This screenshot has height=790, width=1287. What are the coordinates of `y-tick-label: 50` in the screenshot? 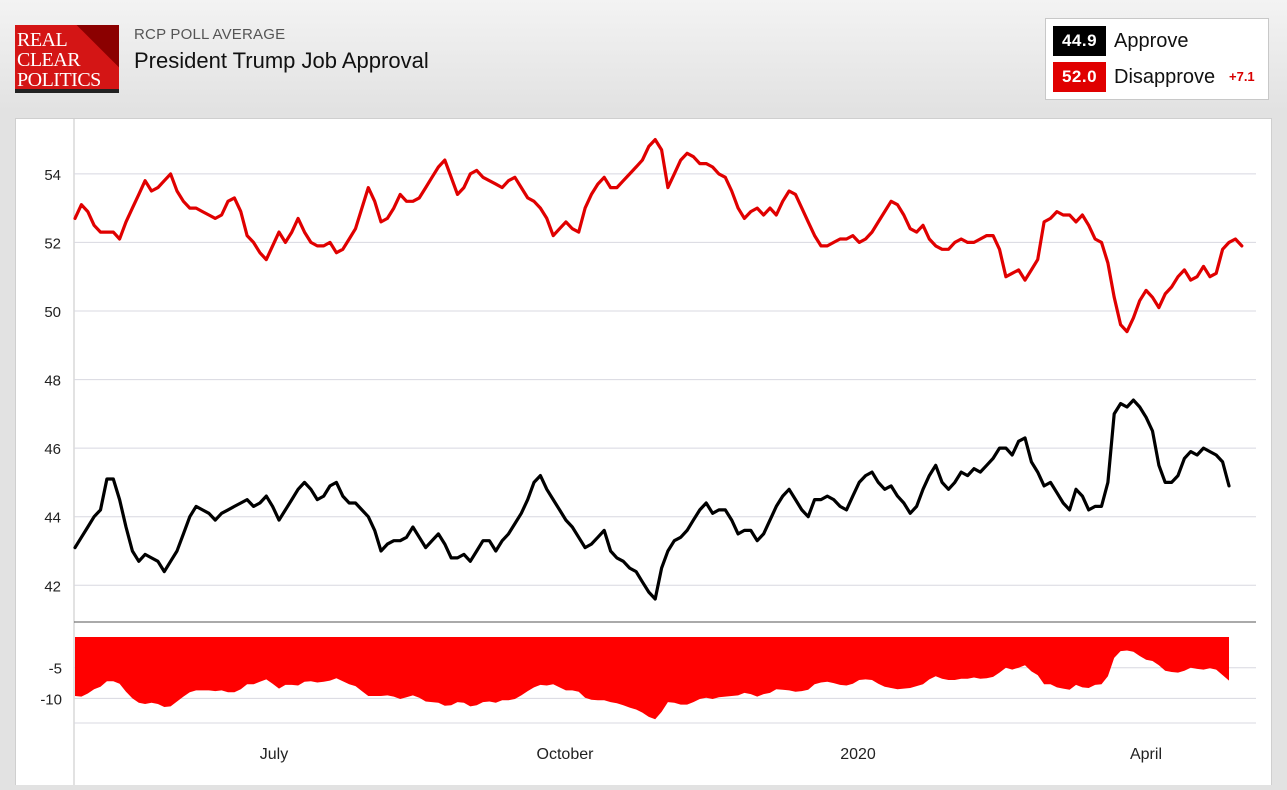 It's located at (52, 312).